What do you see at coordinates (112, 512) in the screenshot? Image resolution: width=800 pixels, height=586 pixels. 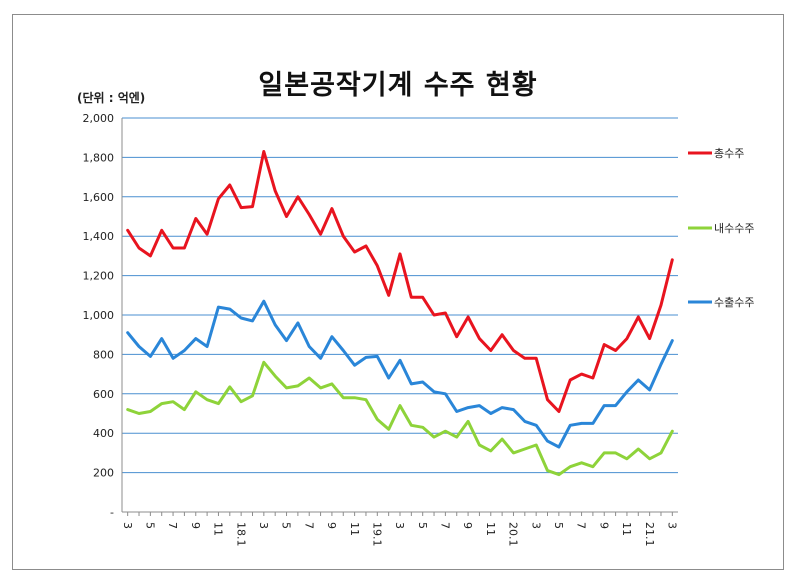 I see `y-tick-label: -` at bounding box center [112, 512].